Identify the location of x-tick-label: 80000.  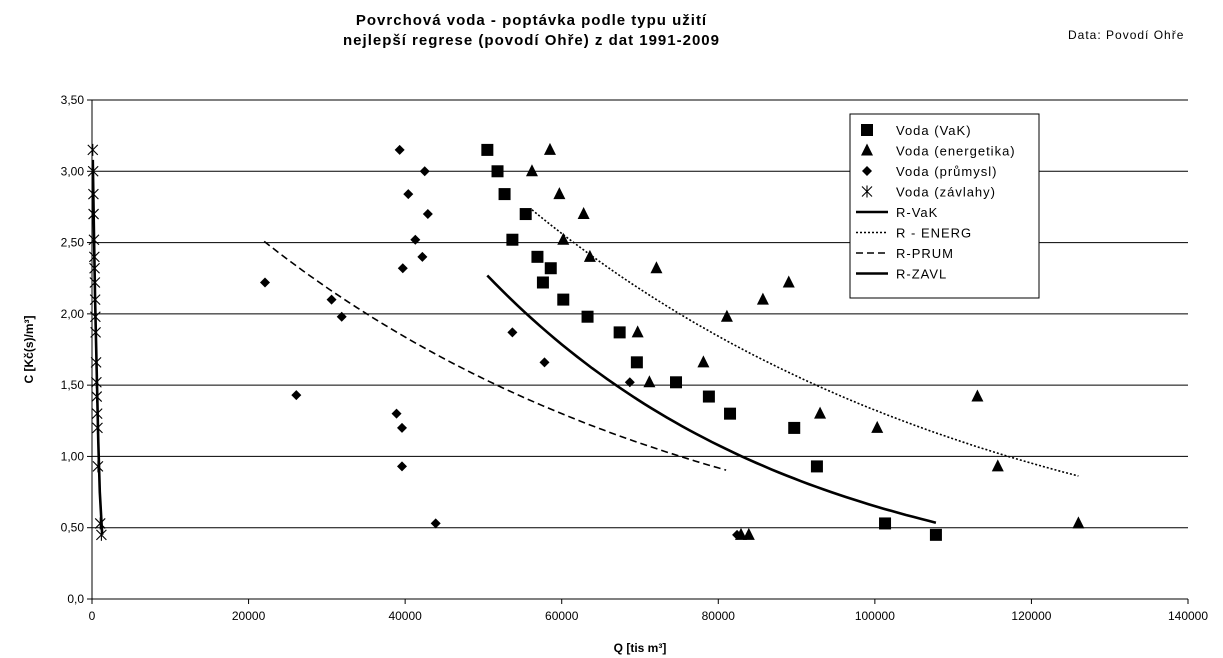
(719, 616).